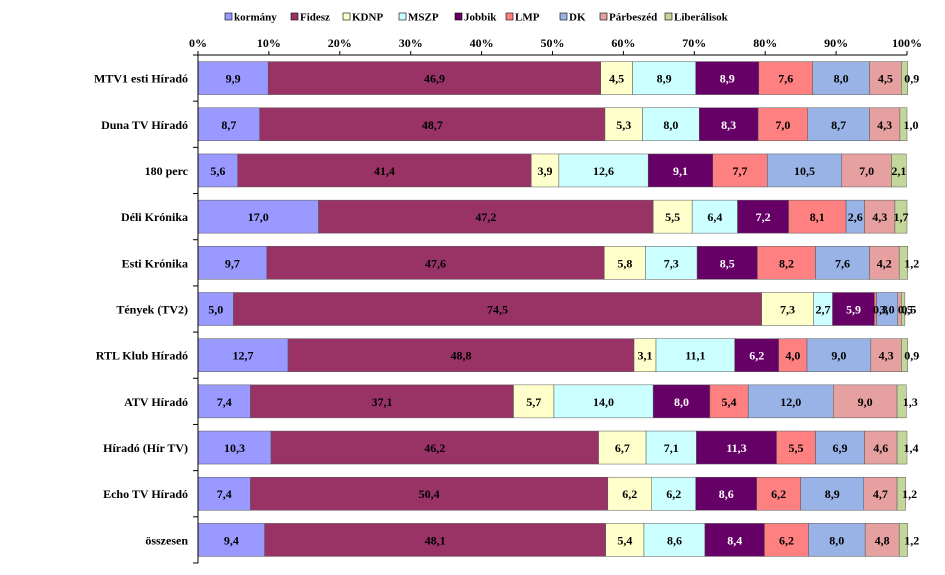 The width and height of the screenshot is (945, 575). What do you see at coordinates (145, 494) in the screenshot?
I see `category-label: Echo TV Híradó` at bounding box center [145, 494].